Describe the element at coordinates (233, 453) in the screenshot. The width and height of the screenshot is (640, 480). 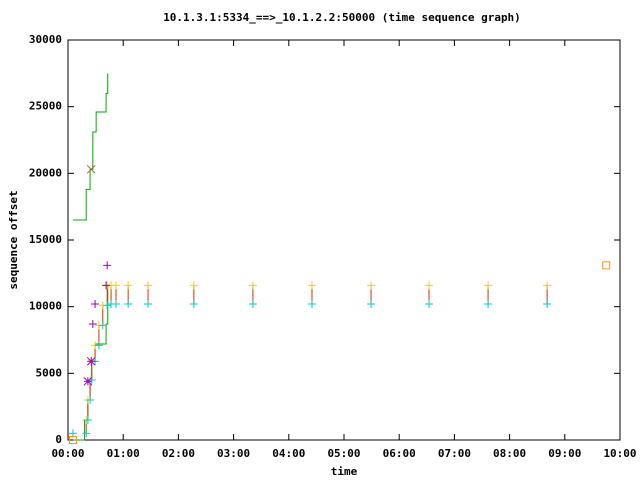
I see `x-tick-label: 03:00` at that location.